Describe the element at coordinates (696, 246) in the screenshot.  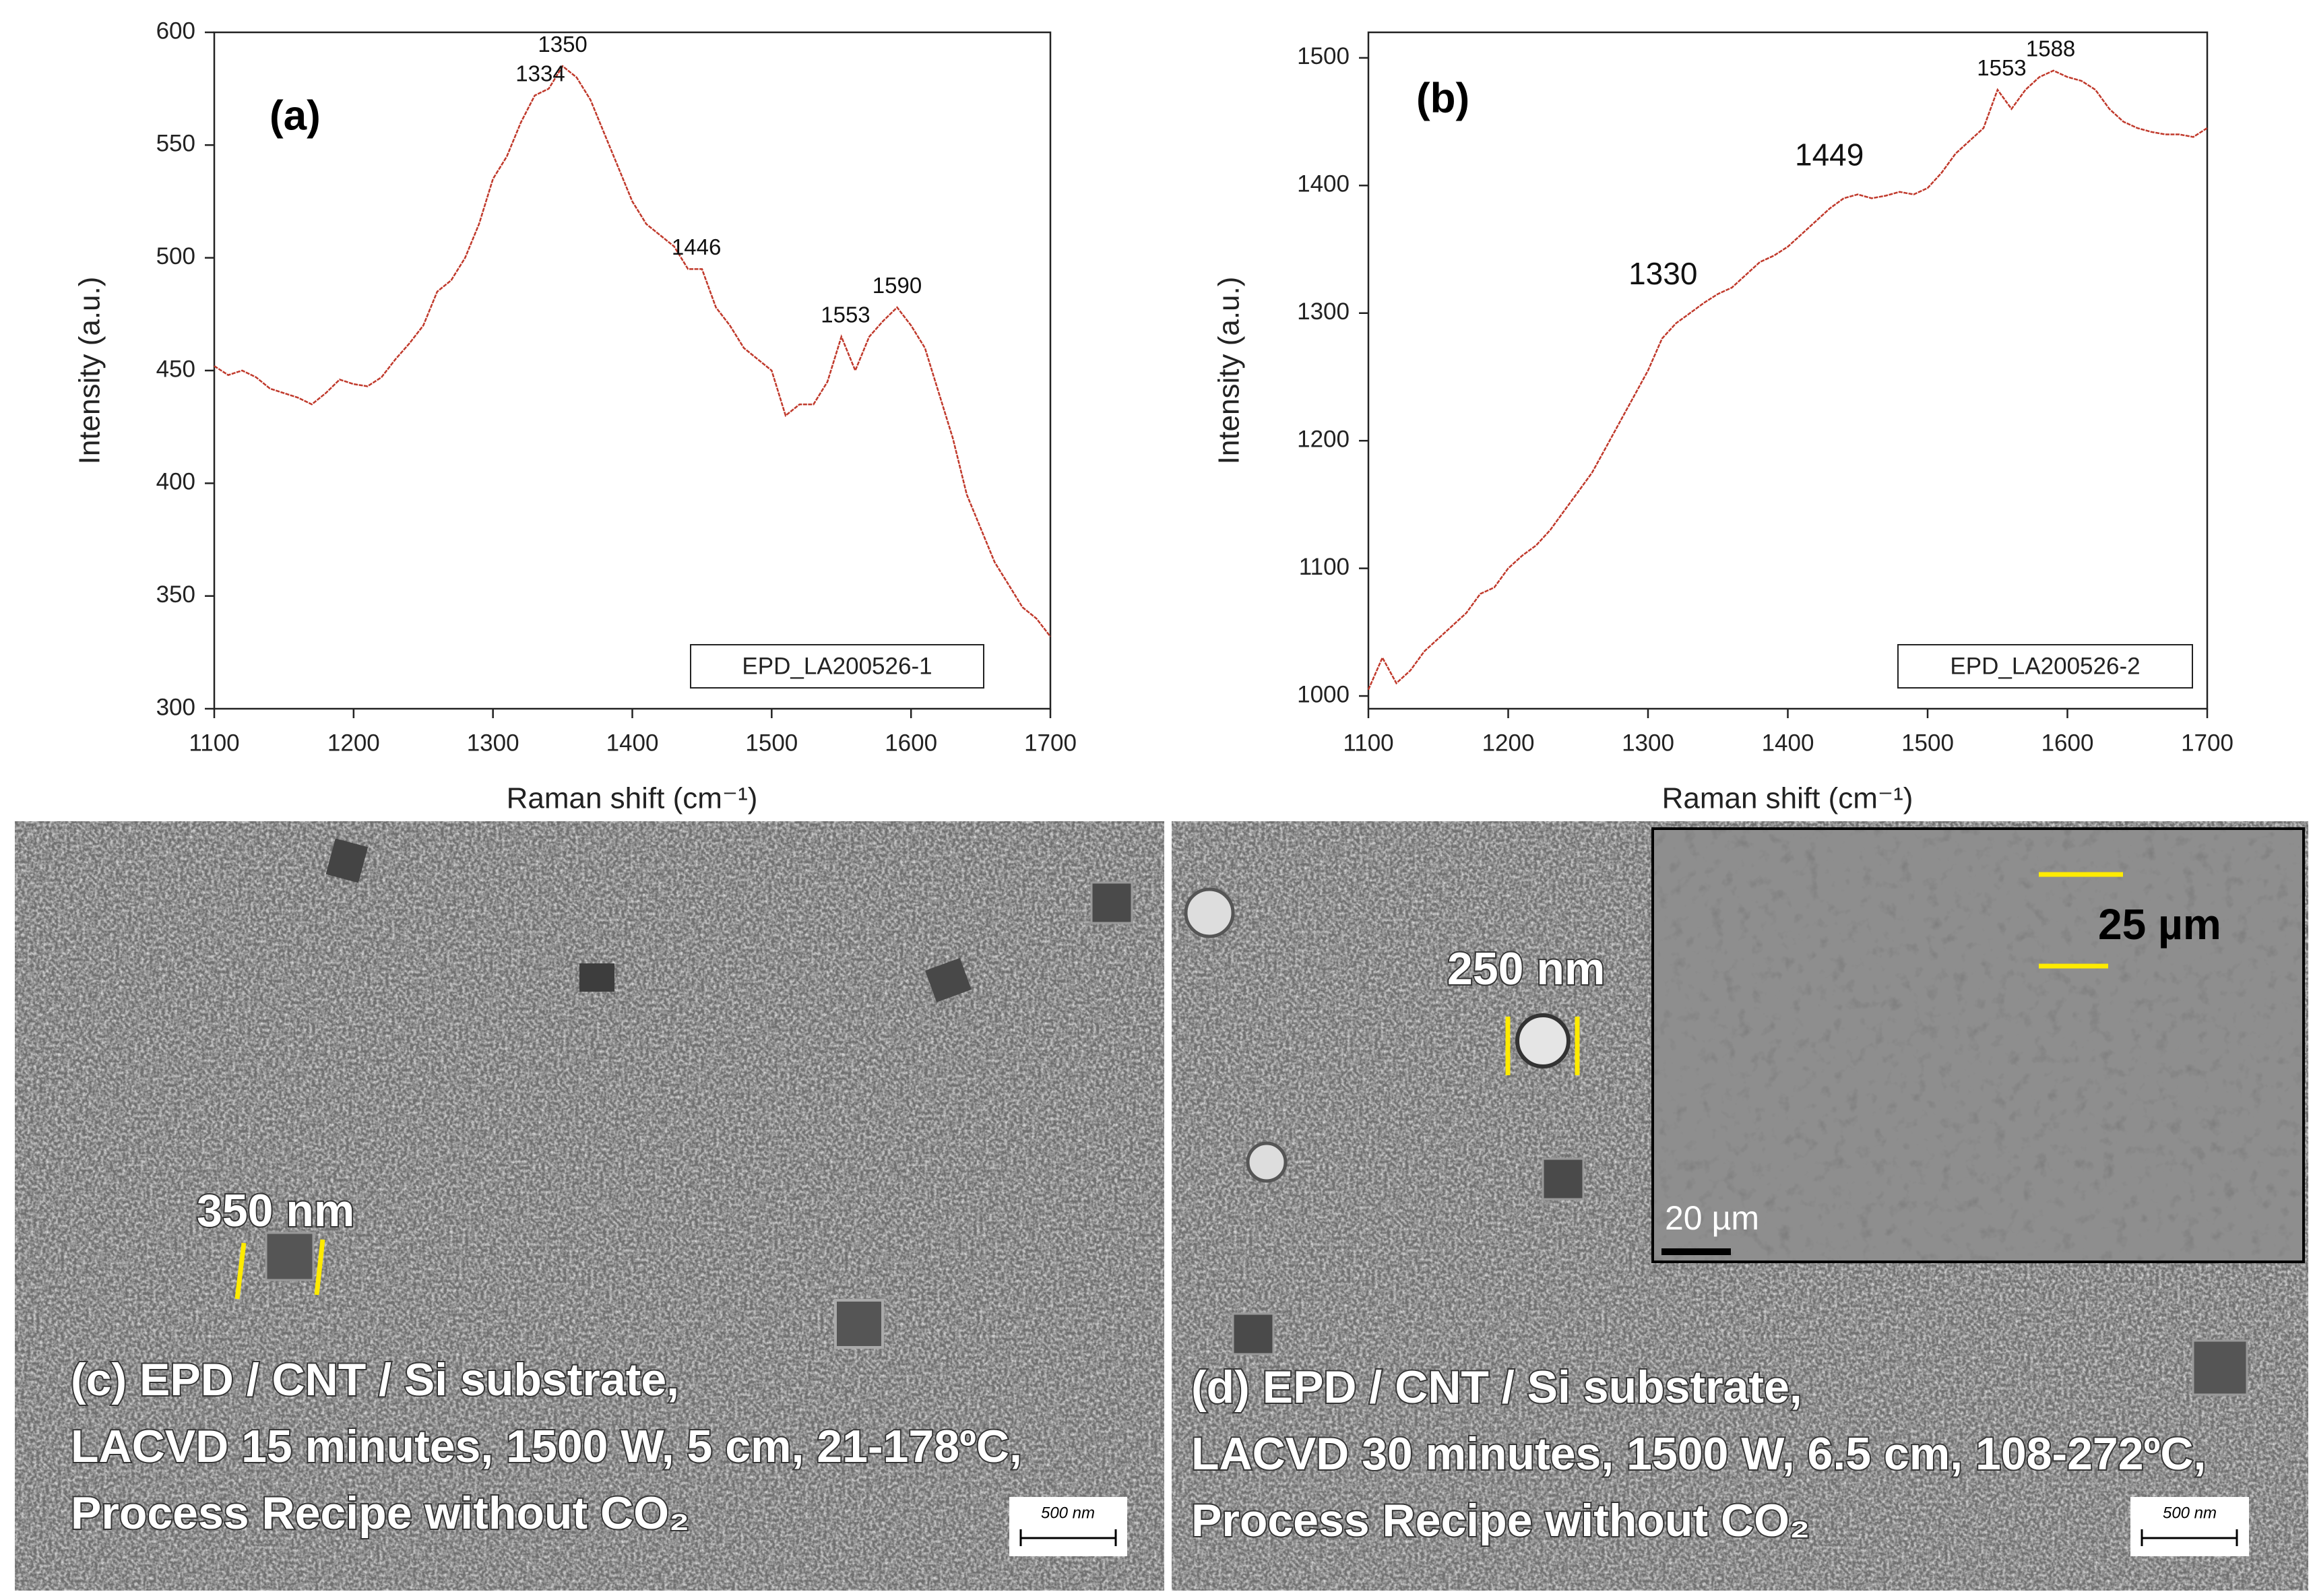
I see `peak-label: 1446` at that location.